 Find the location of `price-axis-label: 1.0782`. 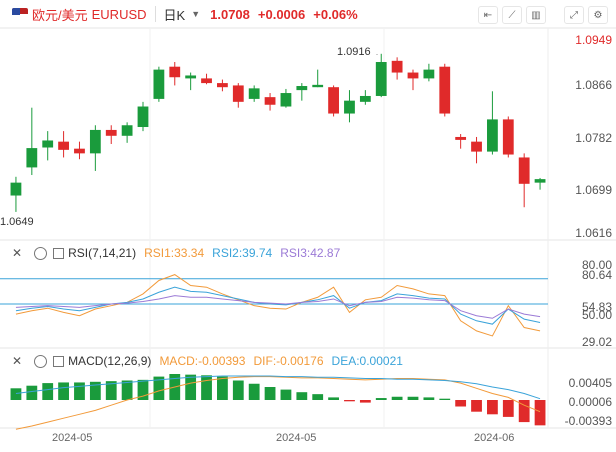

price-axis-label: 1.0782 is located at coordinates (593, 138).